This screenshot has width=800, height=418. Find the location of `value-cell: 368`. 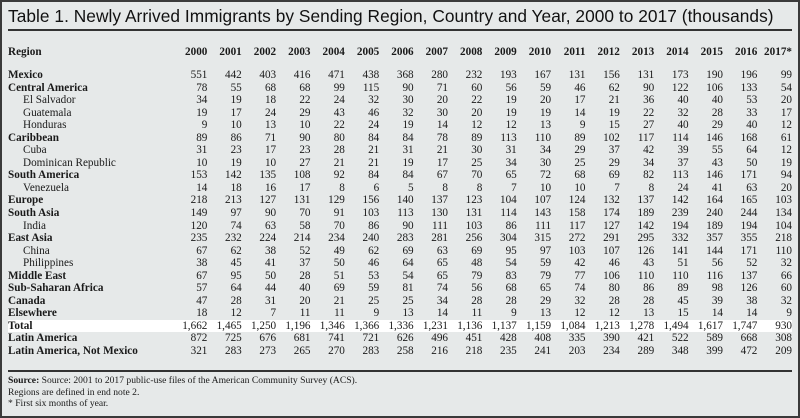

value-cell: 368 is located at coordinates (405, 75).